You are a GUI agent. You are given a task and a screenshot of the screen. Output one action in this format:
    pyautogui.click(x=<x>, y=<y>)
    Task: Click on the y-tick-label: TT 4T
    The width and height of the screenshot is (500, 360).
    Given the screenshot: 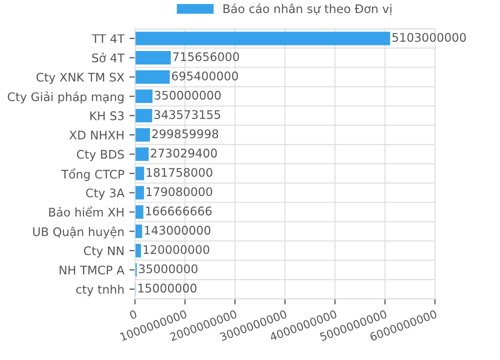 What is the action you would take?
    pyautogui.click(x=108, y=38)
    